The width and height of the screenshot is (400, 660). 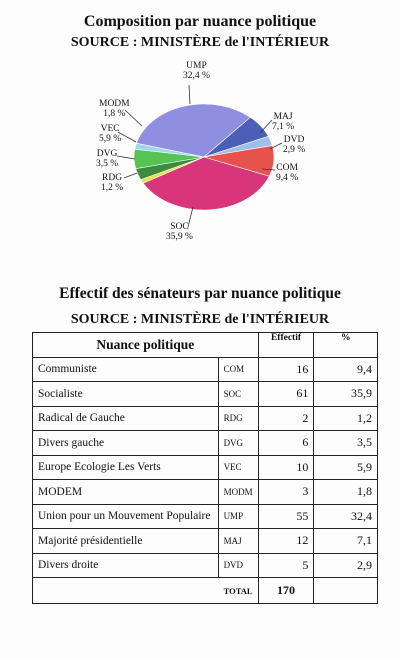 What do you see at coordinates (200, 42) in the screenshot?
I see `chart-source: SOURCE : MINISTÈRE de l'INTÉRIEUR` at bounding box center [200, 42].